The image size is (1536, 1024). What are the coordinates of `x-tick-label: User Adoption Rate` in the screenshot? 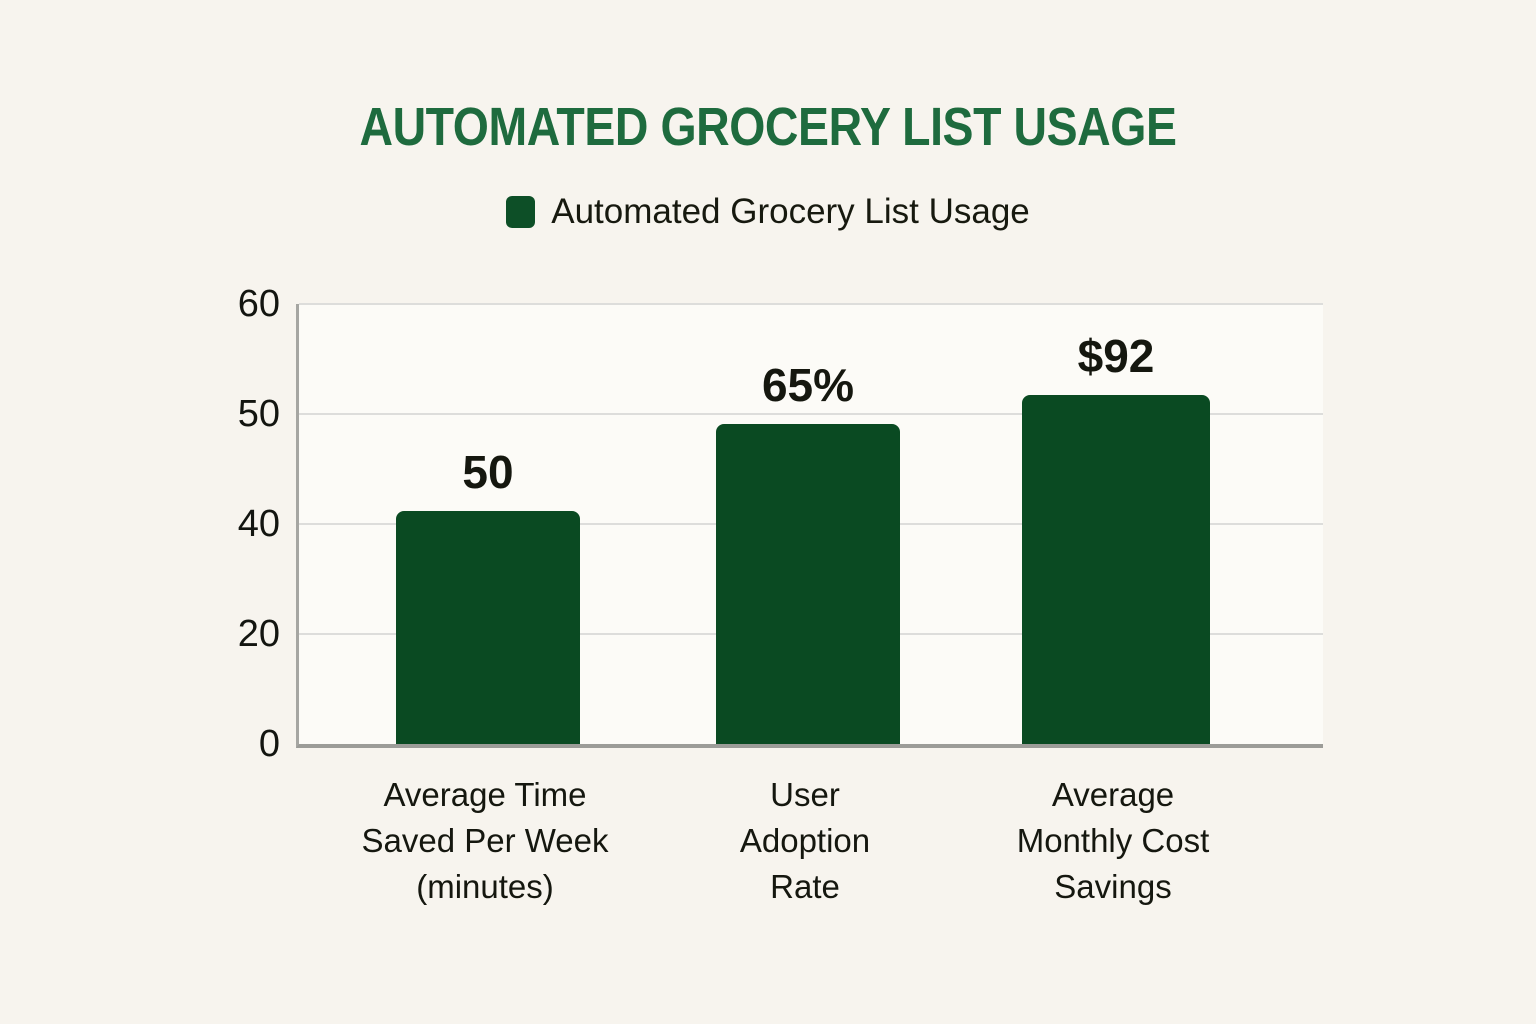 It's located at (805, 840).